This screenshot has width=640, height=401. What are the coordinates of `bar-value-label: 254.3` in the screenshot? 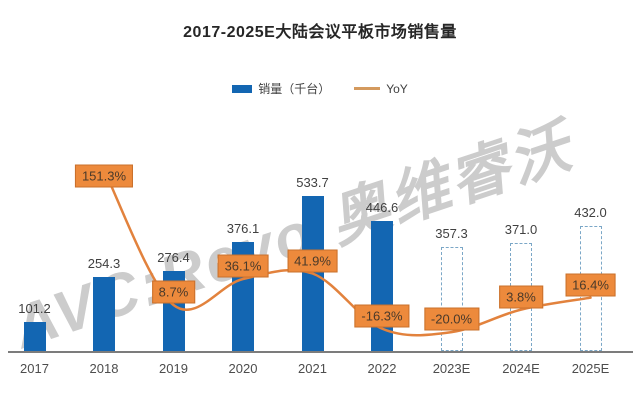 It's located at (104, 263).